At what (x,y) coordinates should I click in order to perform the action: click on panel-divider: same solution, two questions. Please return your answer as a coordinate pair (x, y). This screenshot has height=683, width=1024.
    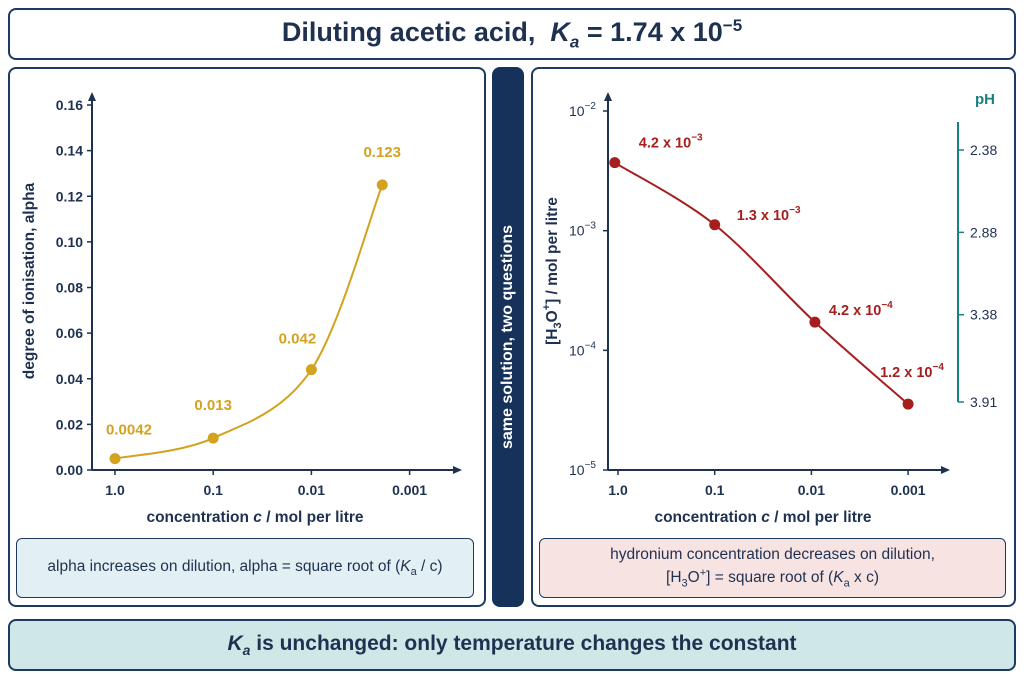
    Looking at the image, I should click on (508, 337).